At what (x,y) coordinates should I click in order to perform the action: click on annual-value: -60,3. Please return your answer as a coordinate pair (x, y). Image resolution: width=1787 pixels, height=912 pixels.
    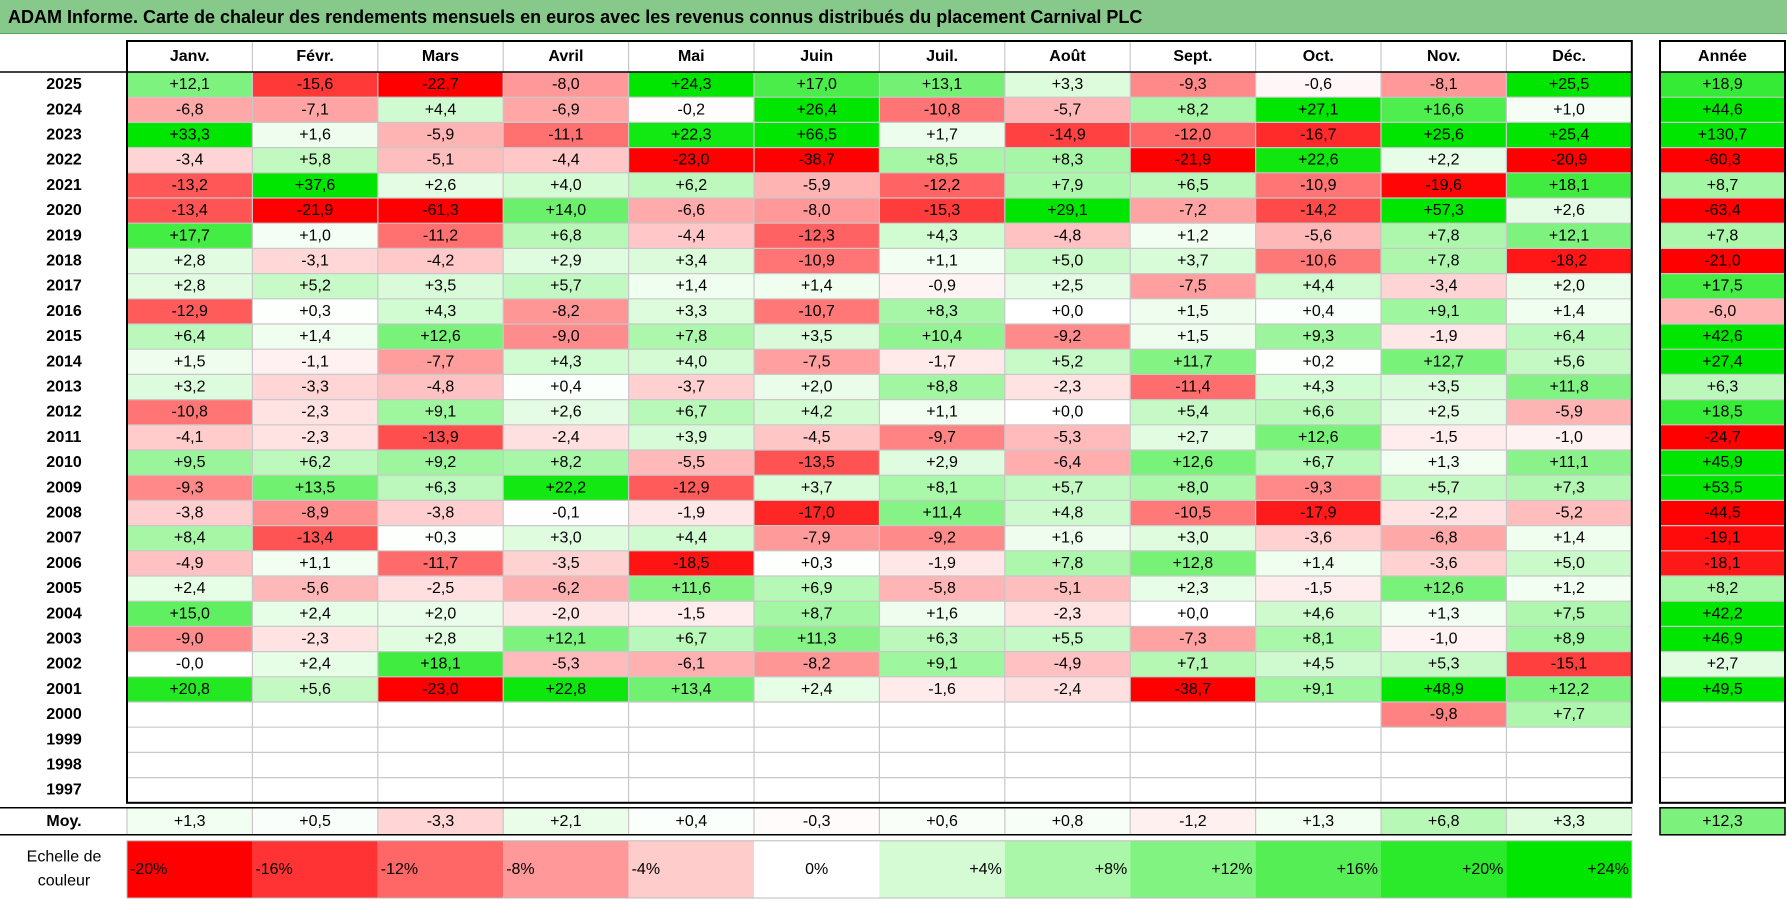
    Looking at the image, I should click on (1722, 160).